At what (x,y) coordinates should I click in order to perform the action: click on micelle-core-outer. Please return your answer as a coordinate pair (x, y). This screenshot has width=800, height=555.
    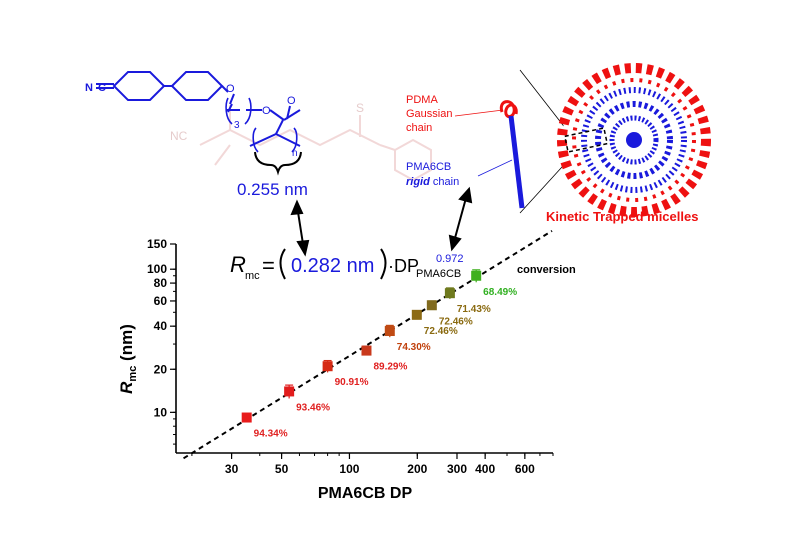
    Looking at the image, I should click on (634, 140).